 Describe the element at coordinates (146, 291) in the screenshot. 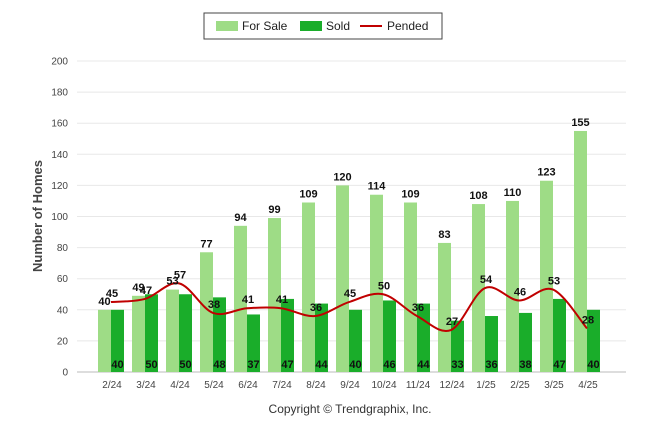

I see `label-pended: 47` at that location.